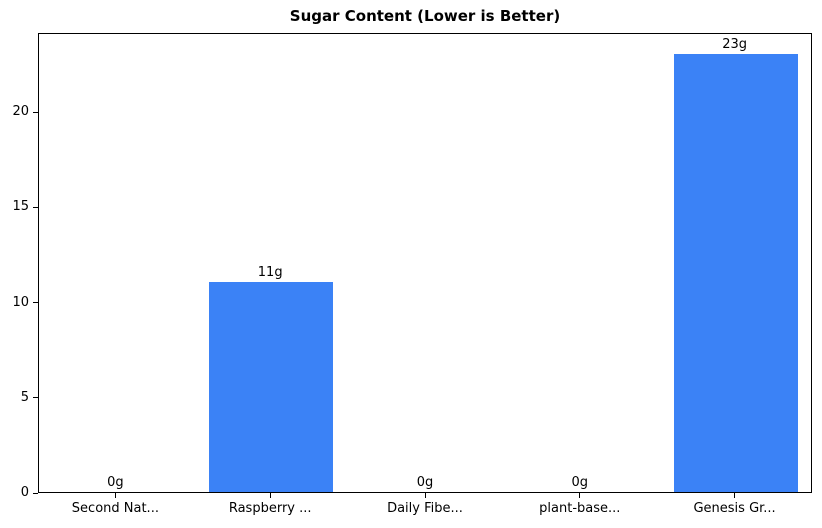 Image resolution: width=822 pixels, height=528 pixels. What do you see at coordinates (20, 302) in the screenshot?
I see `y-axis-tick-label: 10` at bounding box center [20, 302].